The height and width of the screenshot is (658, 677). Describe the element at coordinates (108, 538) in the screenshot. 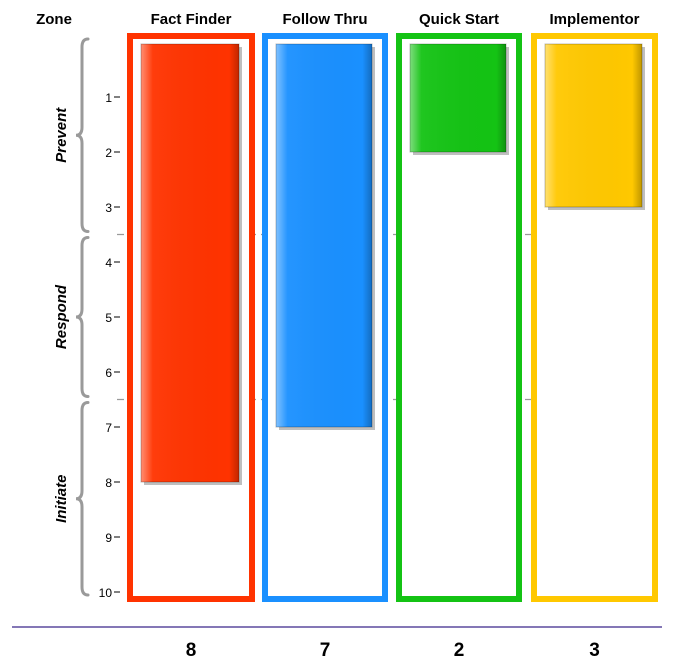

I see `y-tick-label: 9` at that location.